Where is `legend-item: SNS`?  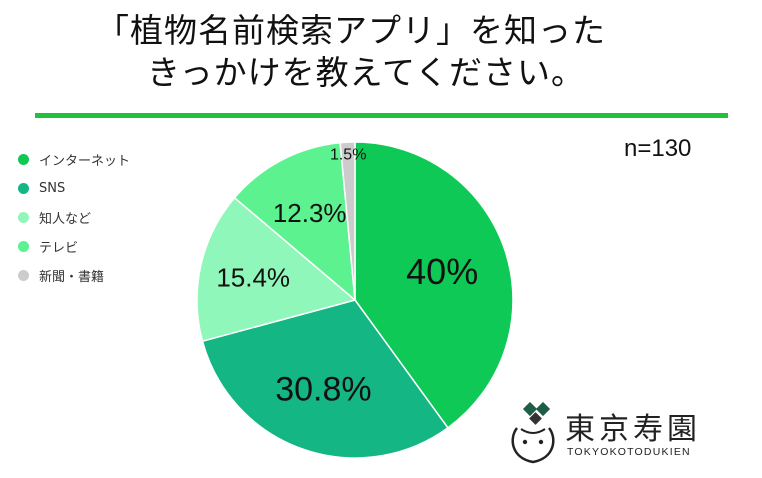
legend-item: SNS is located at coordinates (74, 188).